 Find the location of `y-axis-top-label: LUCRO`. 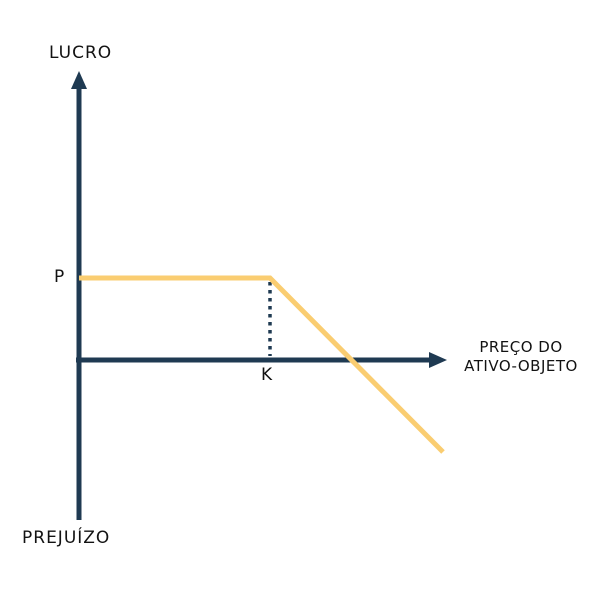

y-axis-top-label: LUCRO is located at coordinates (81, 53).